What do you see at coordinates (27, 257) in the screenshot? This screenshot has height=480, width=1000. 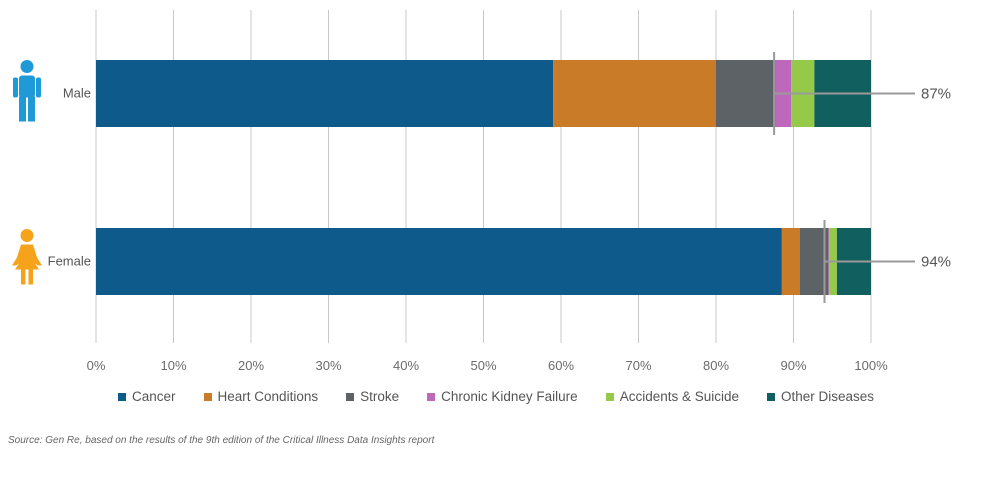 I see `female-person-icon` at bounding box center [27, 257].